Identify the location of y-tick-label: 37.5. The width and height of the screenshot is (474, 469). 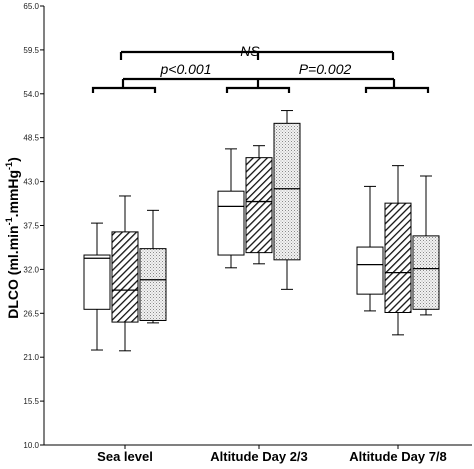
(31, 226).